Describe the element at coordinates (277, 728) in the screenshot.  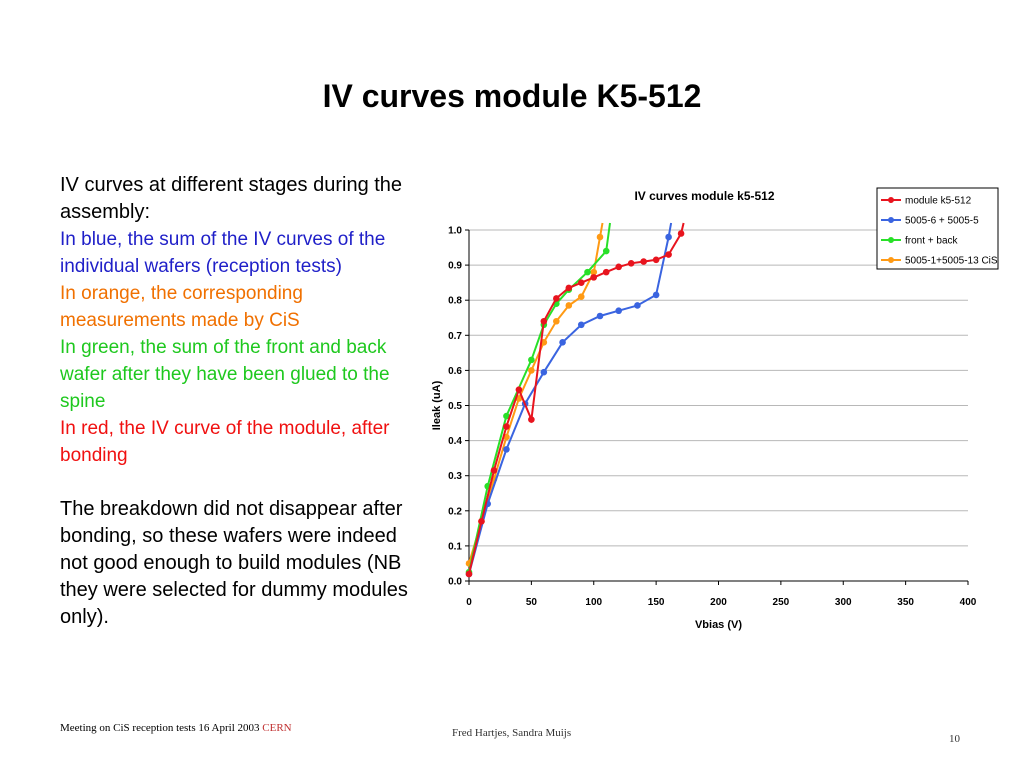
I see `footer-cern-link: CERN` at that location.